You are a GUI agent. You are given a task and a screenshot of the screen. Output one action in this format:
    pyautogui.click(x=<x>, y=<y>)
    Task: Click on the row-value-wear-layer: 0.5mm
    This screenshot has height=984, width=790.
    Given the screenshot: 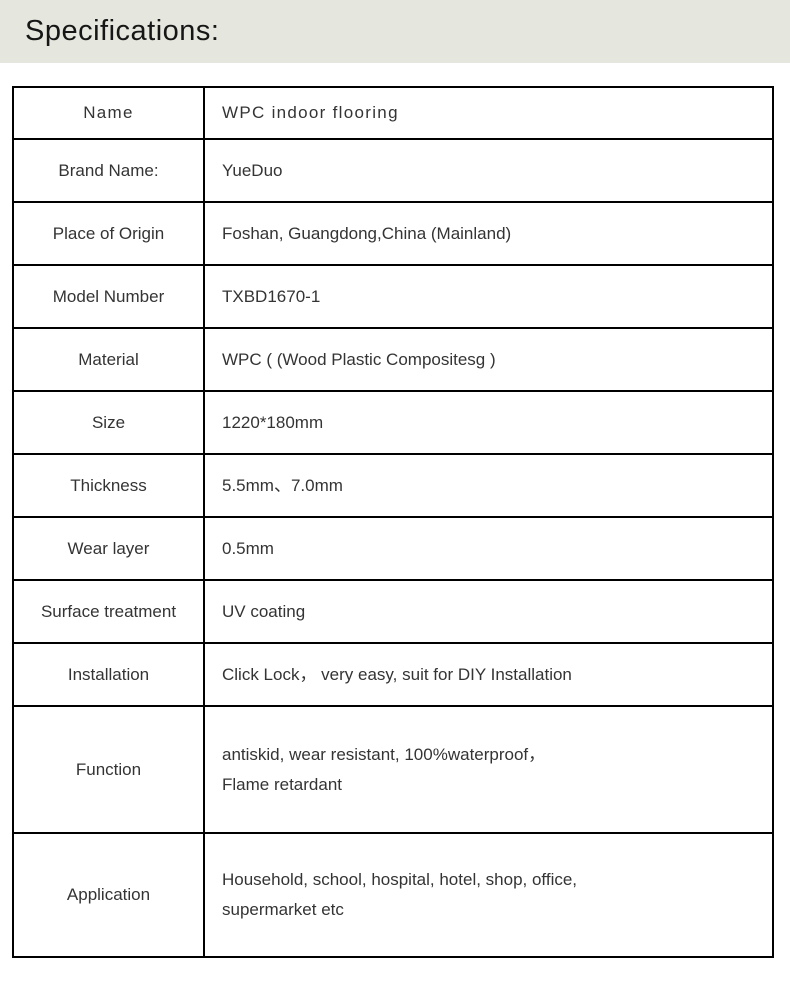 What is the action you would take?
    pyautogui.click(x=248, y=548)
    